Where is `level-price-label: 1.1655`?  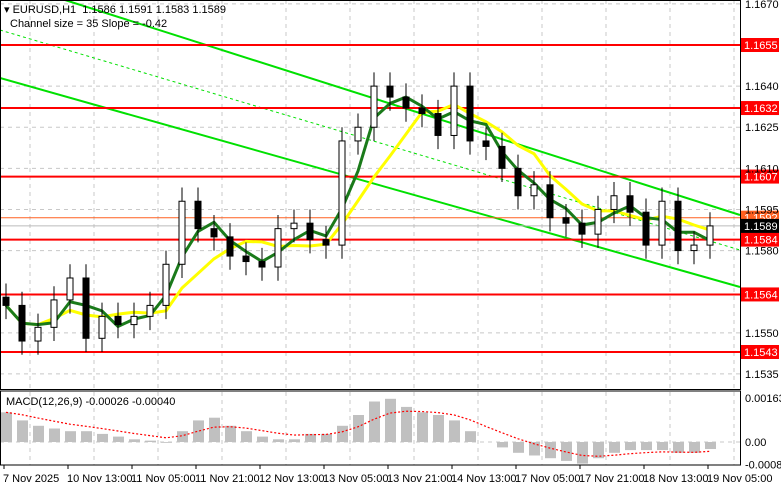 level-price-label: 1.1655 is located at coordinates (761, 46).